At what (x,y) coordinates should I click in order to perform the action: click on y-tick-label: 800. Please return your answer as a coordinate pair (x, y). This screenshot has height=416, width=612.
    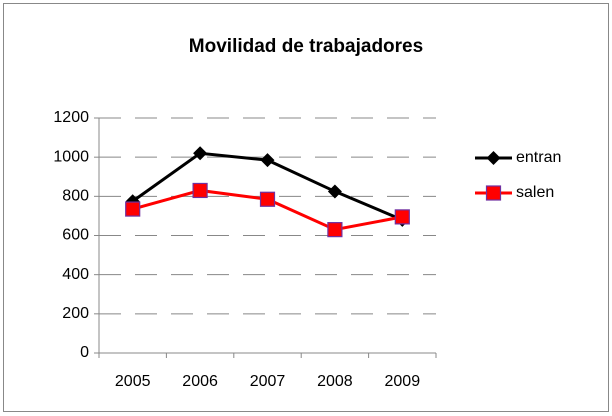
    Looking at the image, I should click on (75, 196).